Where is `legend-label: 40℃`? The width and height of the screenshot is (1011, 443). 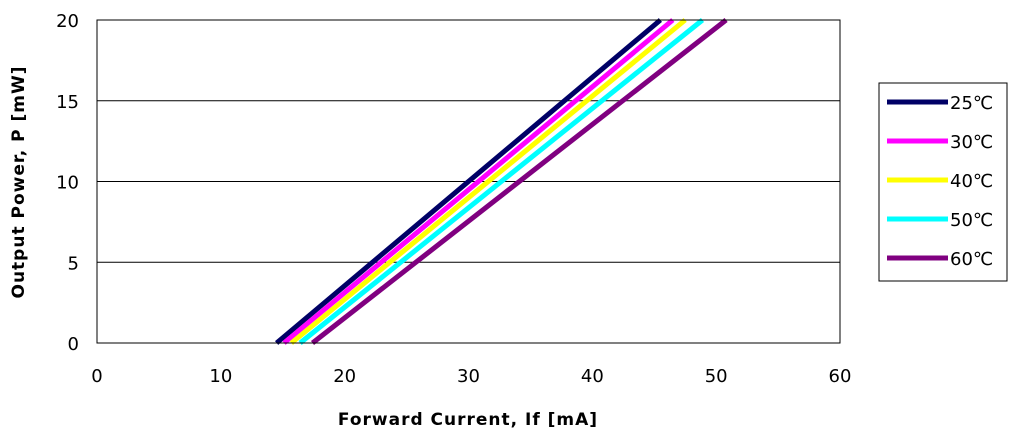
legend-label: 40℃ is located at coordinates (971, 181).